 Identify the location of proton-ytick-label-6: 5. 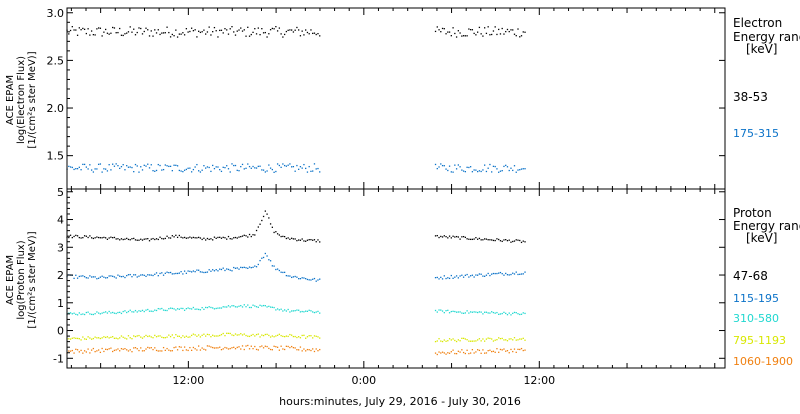
(60, 192).